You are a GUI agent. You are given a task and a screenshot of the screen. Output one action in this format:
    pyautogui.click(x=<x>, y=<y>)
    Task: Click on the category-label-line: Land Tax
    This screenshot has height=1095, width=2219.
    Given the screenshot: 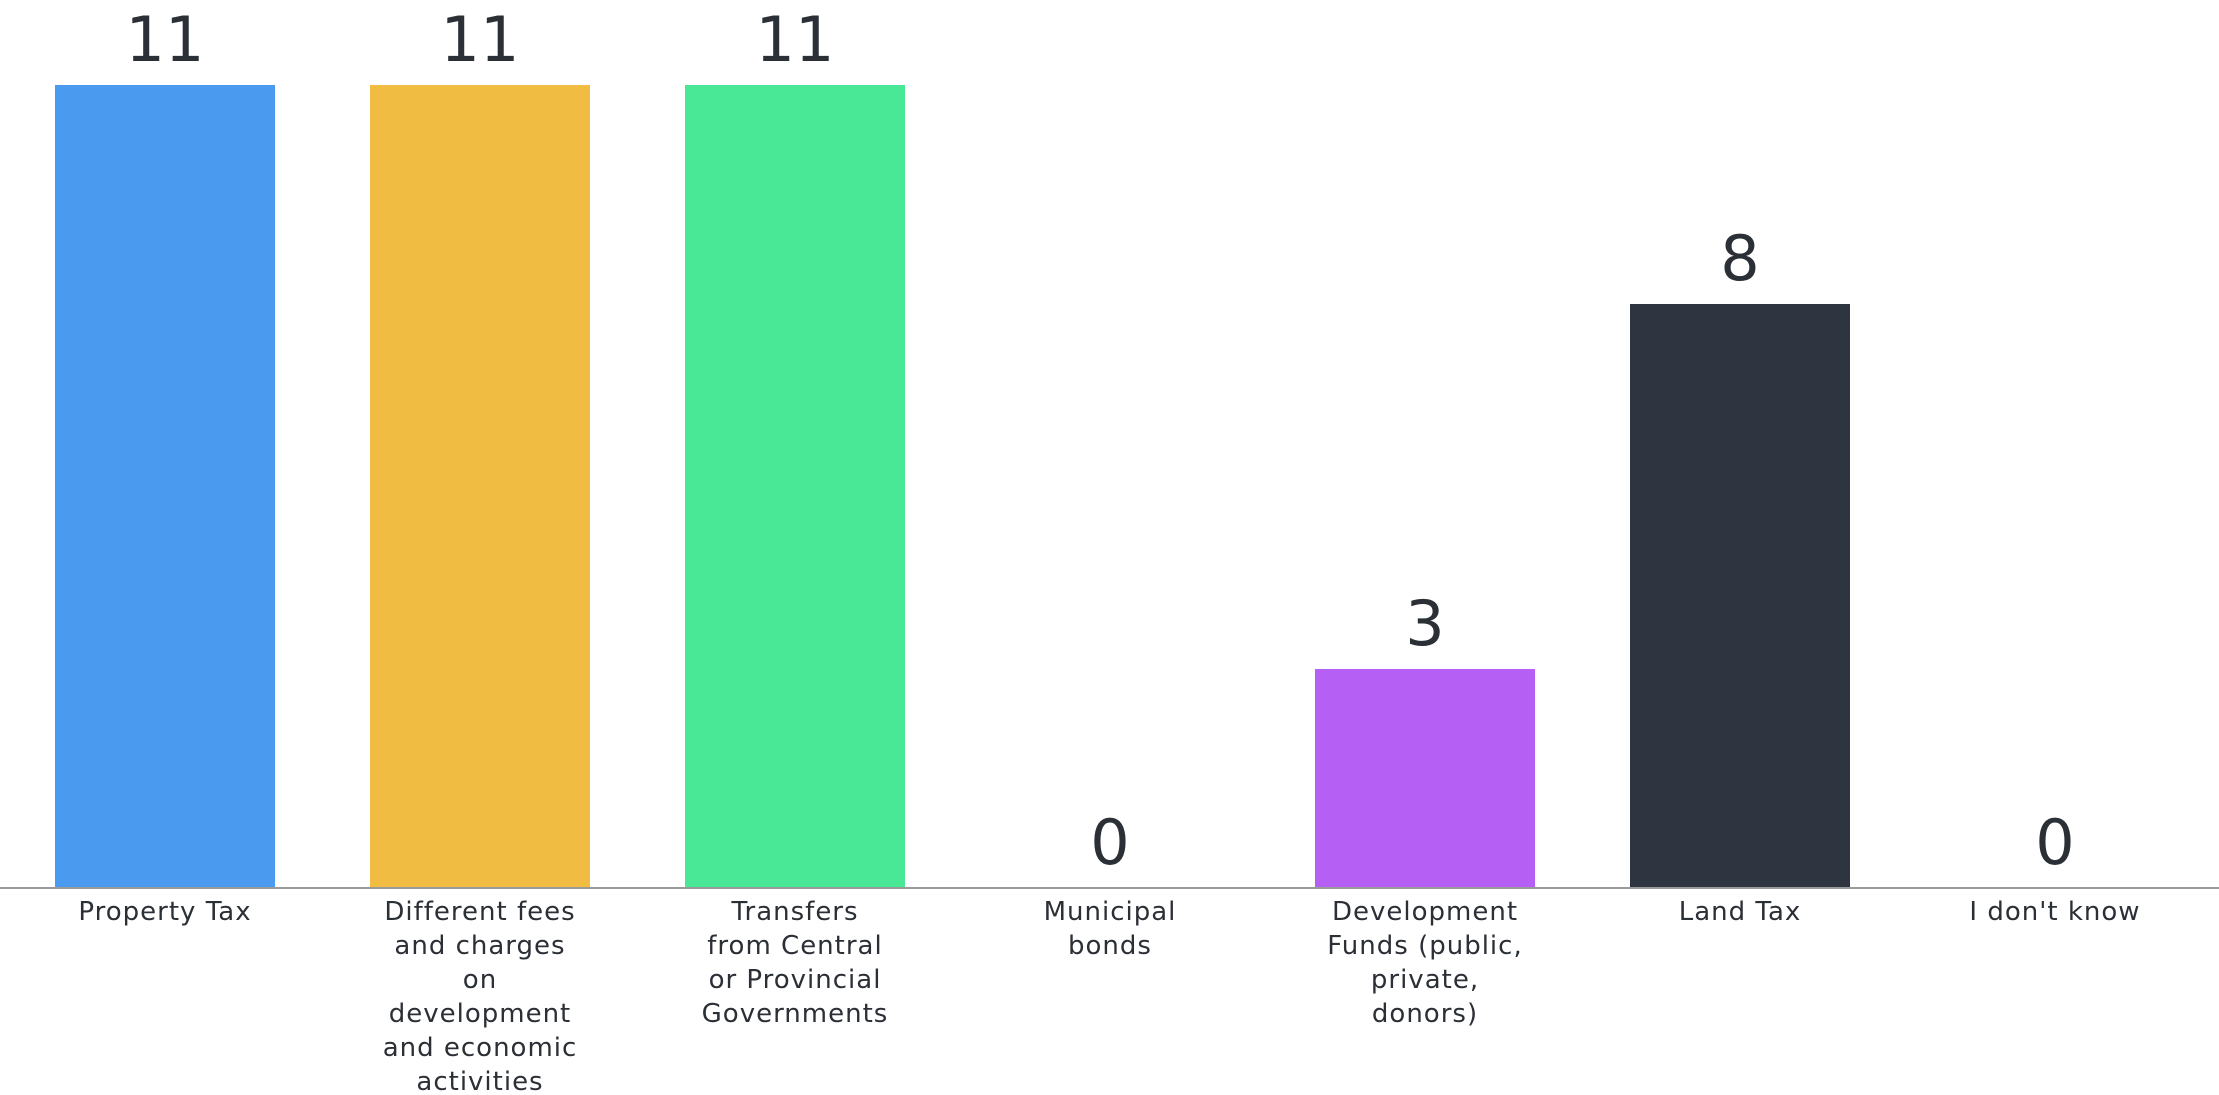 What is the action you would take?
    pyautogui.click(x=1740, y=912)
    